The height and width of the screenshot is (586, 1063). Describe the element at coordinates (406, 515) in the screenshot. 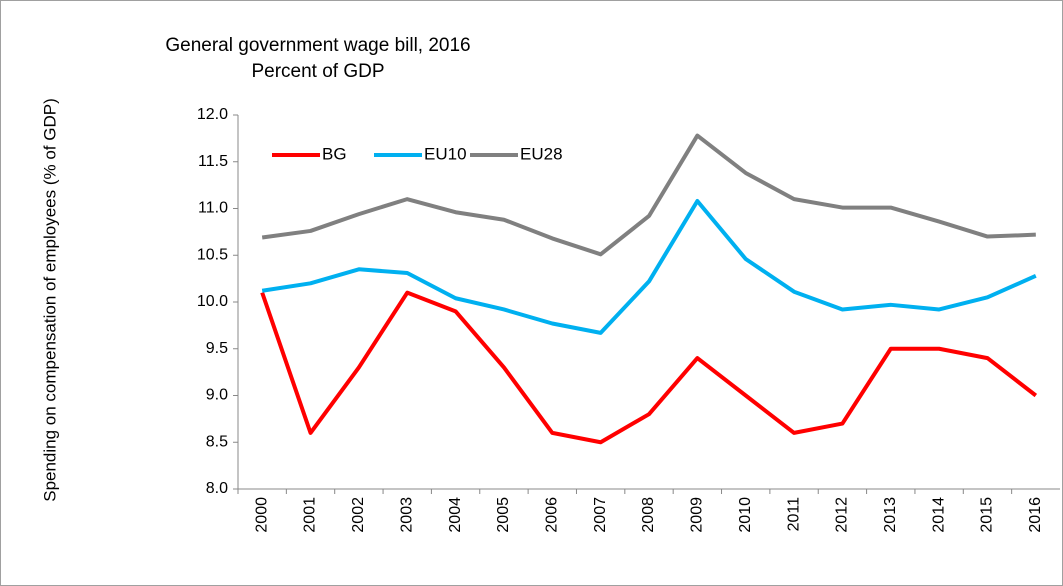

I see `x-tick-label: 2003` at that location.